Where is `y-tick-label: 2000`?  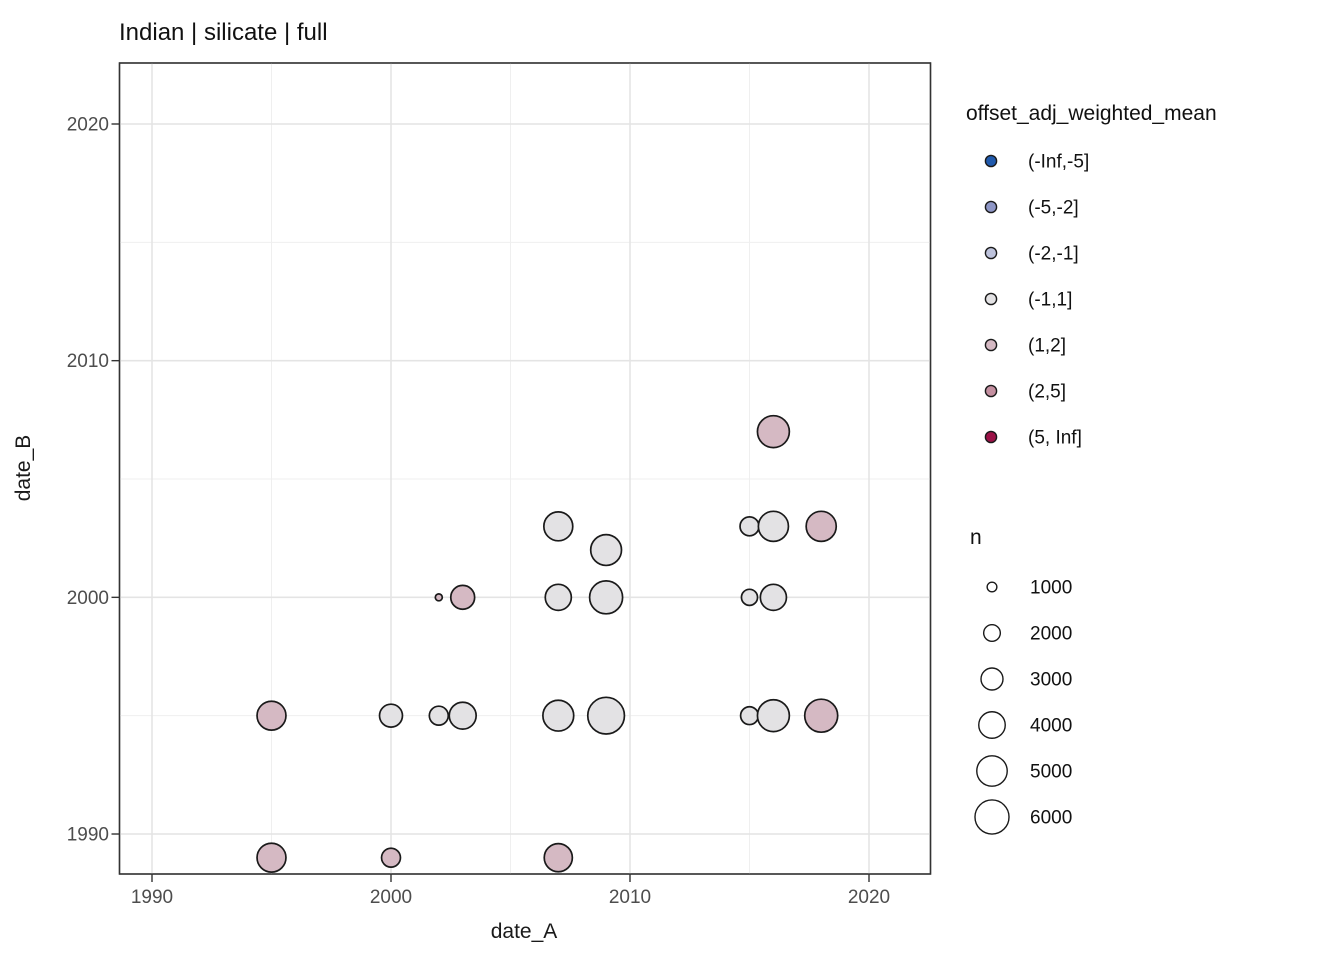
y-tick-label: 2000 is located at coordinates (88, 598).